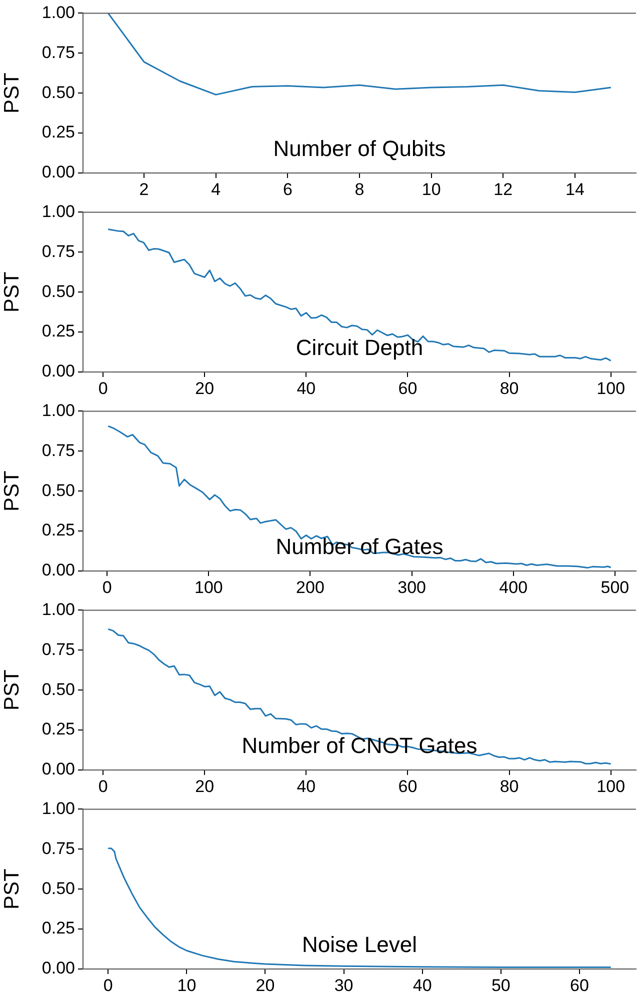 The width and height of the screenshot is (637, 1000). What do you see at coordinates (360, 347) in the screenshot?
I see `x-axis-title: Circuit Depth` at bounding box center [360, 347].